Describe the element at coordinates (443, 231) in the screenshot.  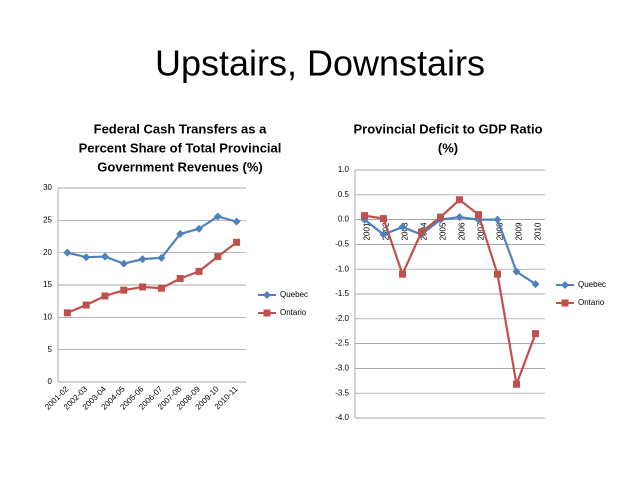
I see `x-tick-label: 2005` at that location.